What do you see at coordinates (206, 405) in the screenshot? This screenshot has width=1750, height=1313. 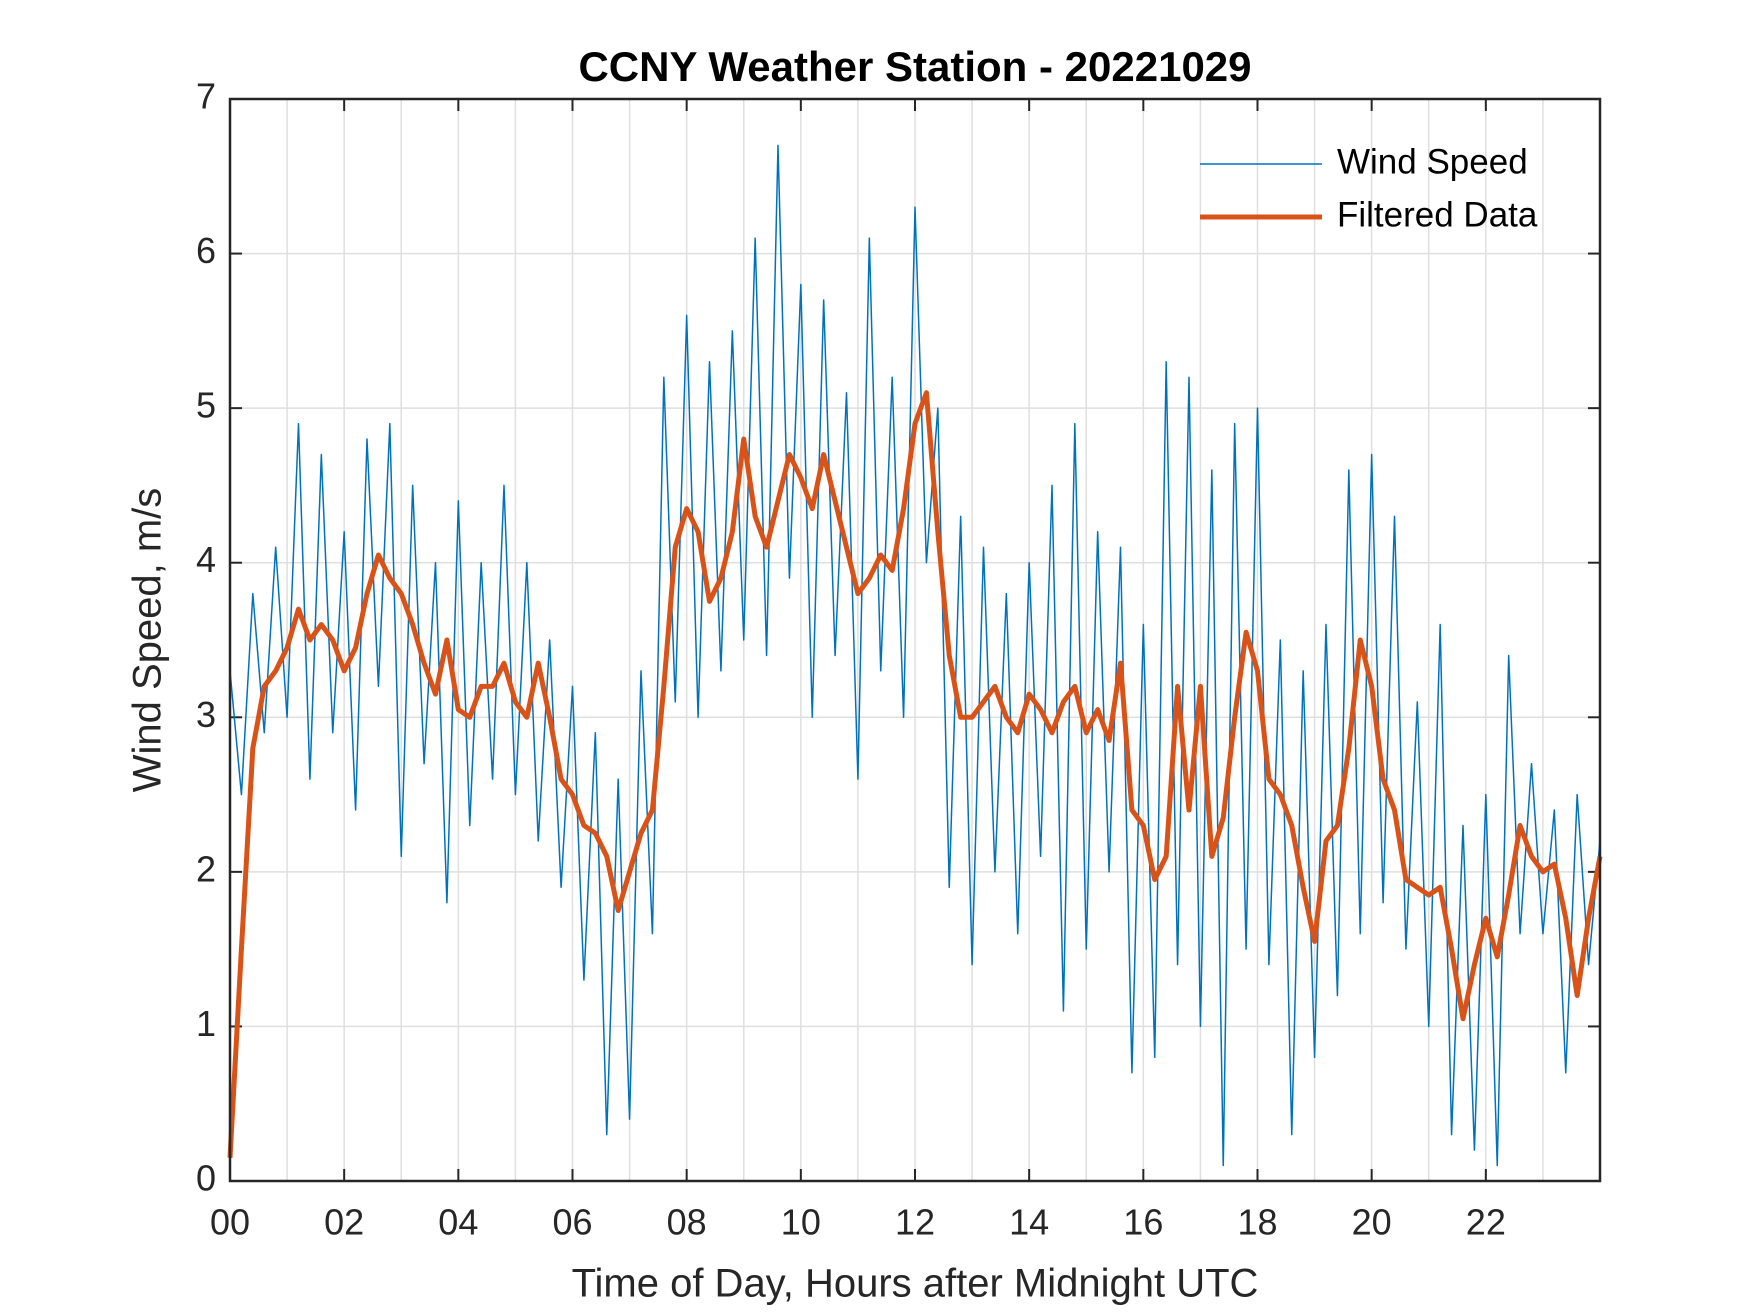 I see `y-tick-label: 5` at bounding box center [206, 405].